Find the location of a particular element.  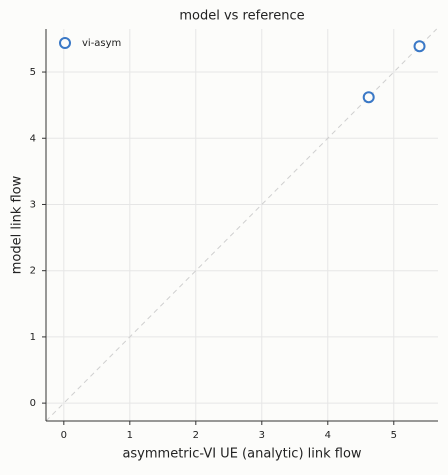

y-axis-label: model link flow is located at coordinates (17, 224).